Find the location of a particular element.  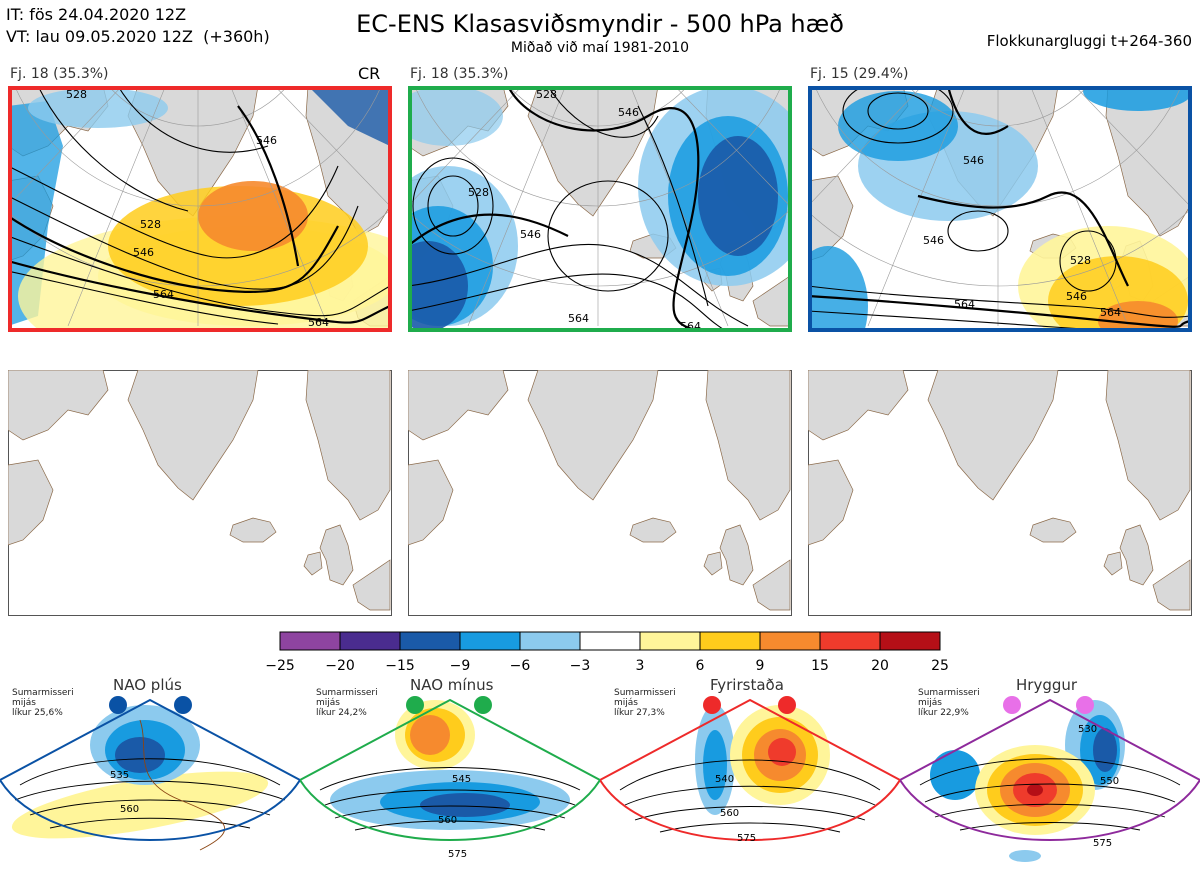

regime-1-title: NAO plús is located at coordinates (147, 685).